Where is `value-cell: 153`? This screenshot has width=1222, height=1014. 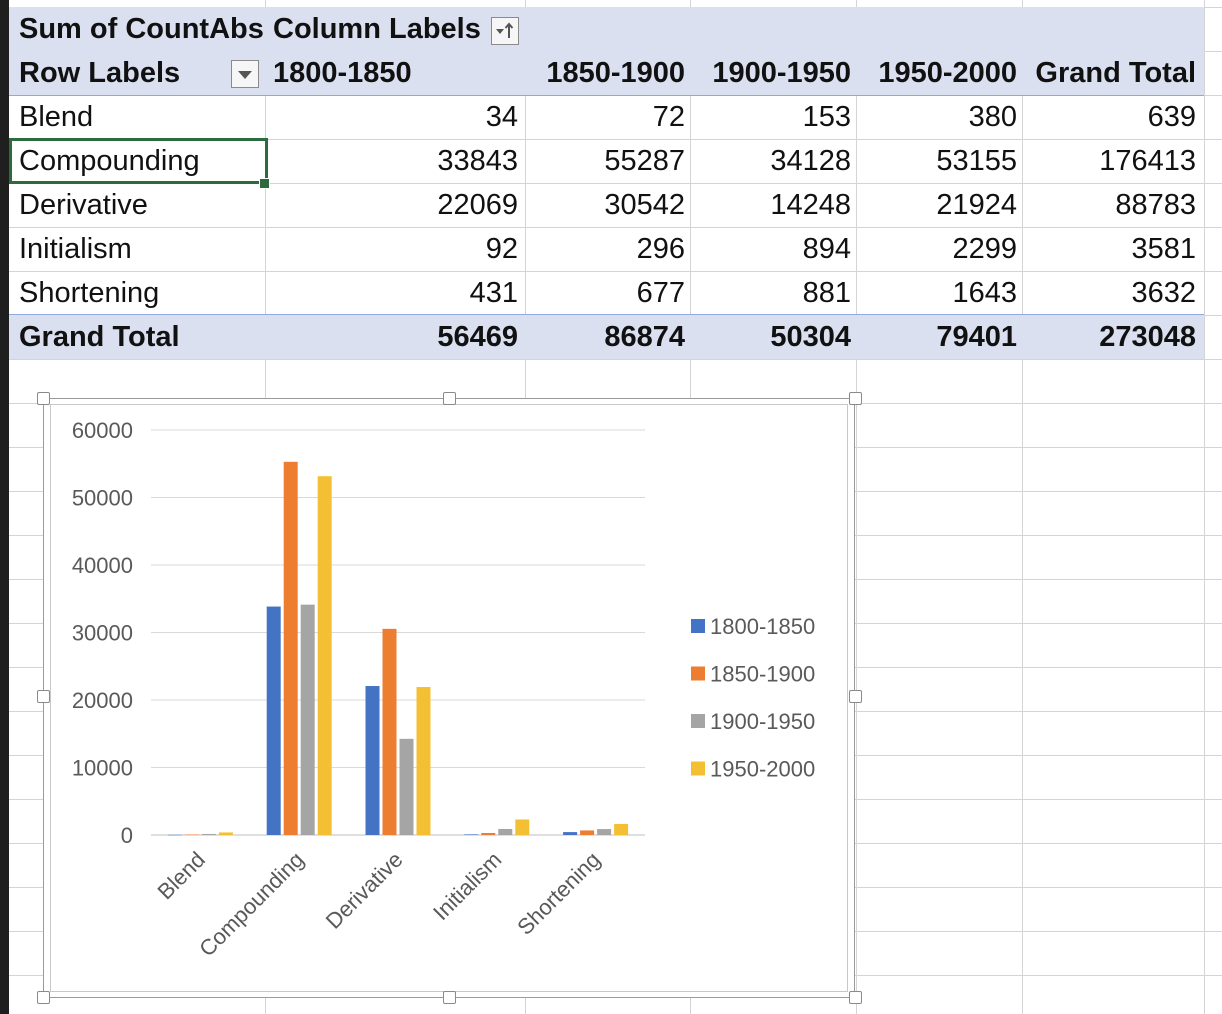
value-cell: 153 is located at coordinates (826, 117).